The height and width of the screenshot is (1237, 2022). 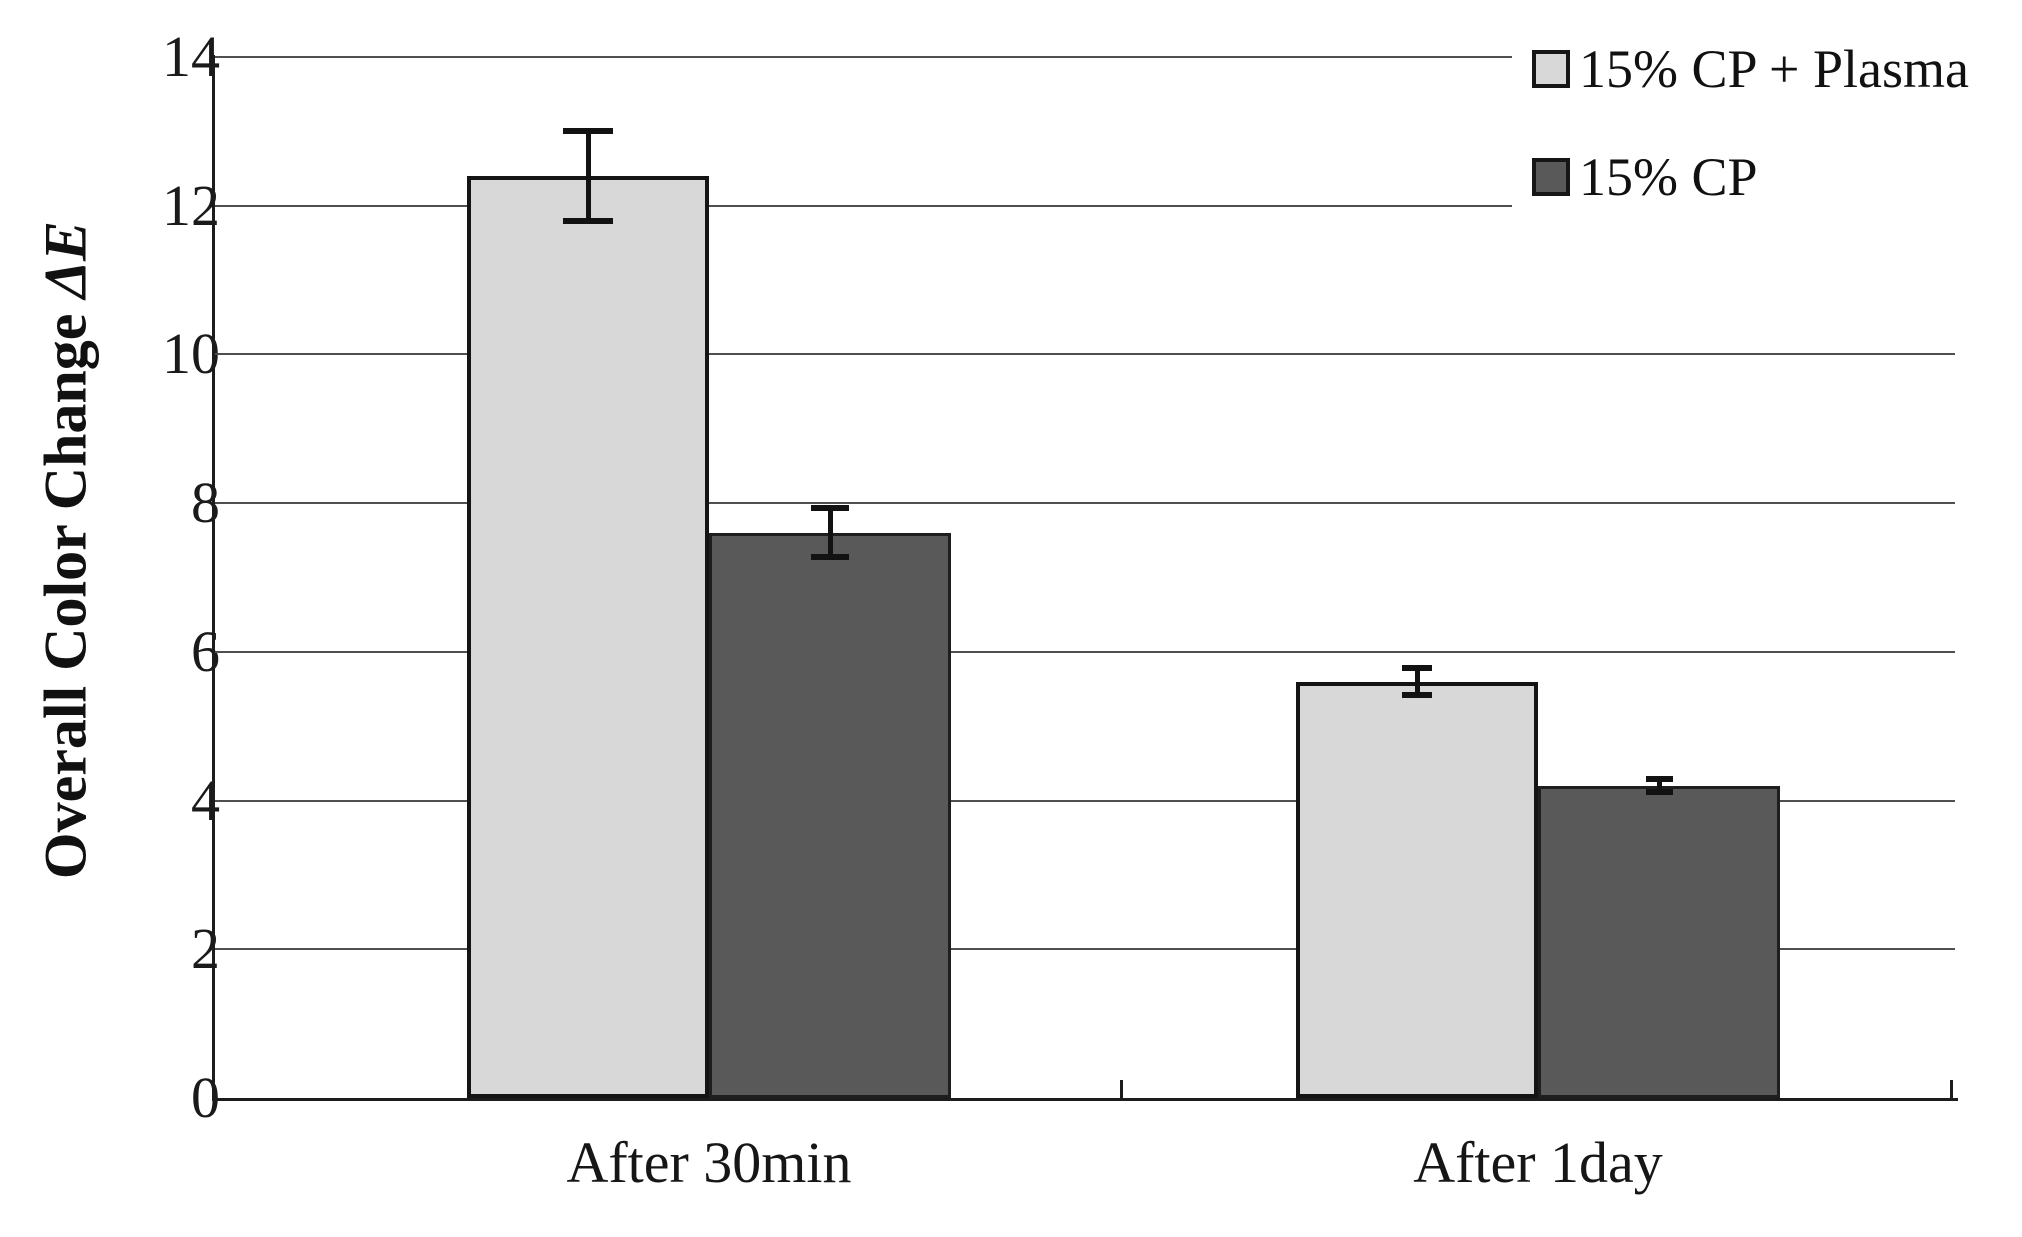 I want to click on legend-label-0: 15% CP + Plasma, so click(x=1774, y=69).